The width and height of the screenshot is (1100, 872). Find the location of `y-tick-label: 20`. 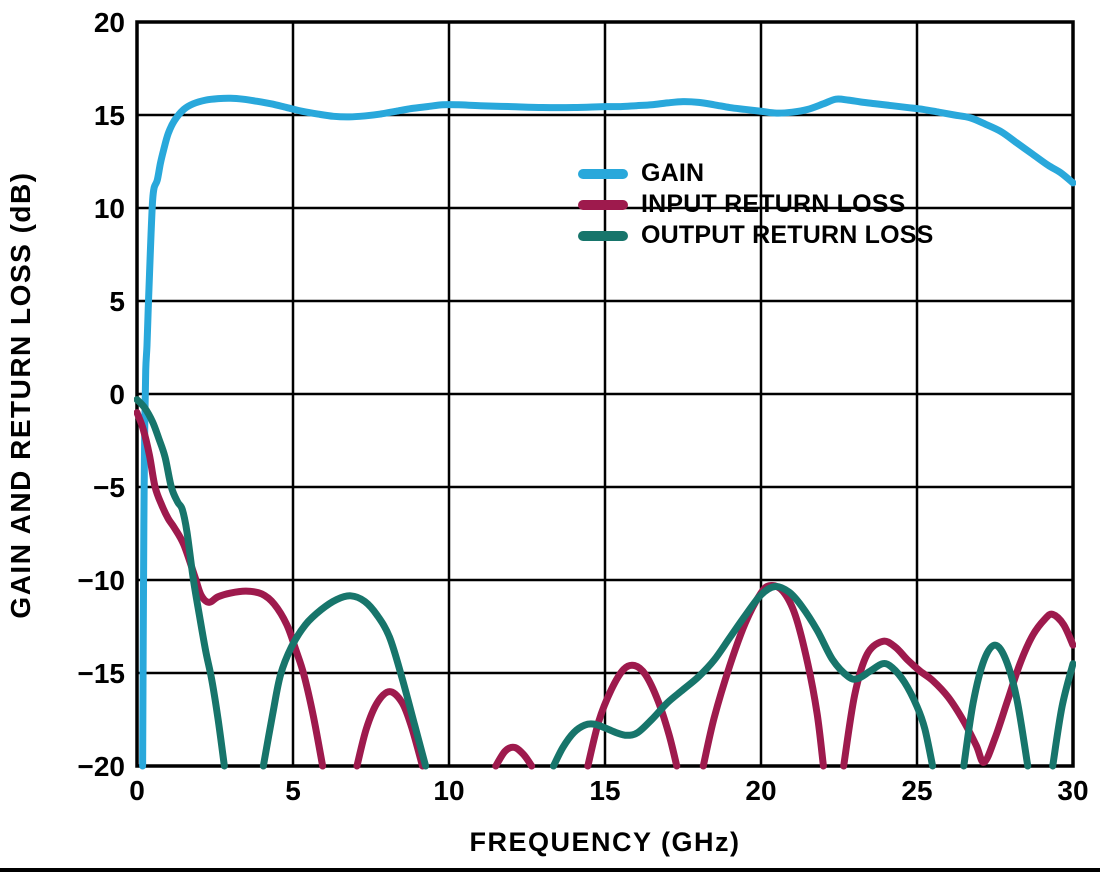

y-tick-label: 20 is located at coordinates (109, 22).